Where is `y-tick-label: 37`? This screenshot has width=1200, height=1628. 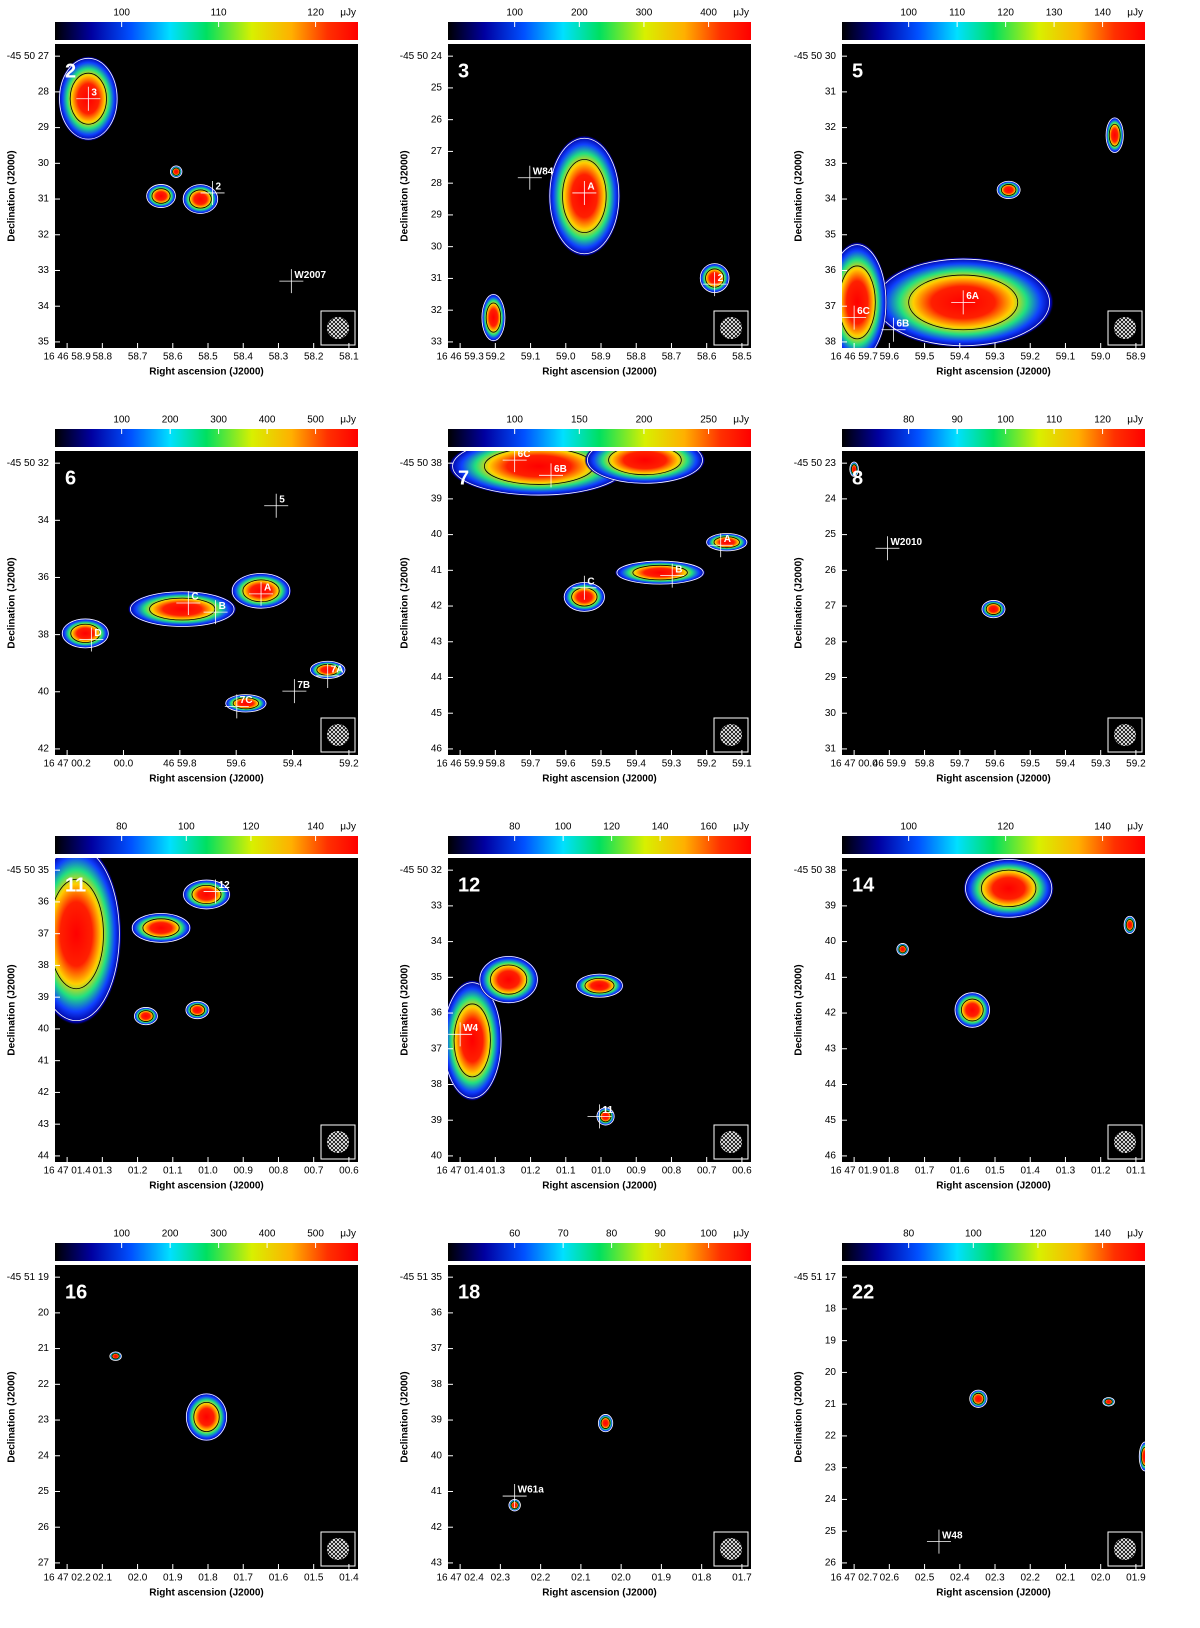 y-tick-label: 37 is located at coordinates (437, 1048).